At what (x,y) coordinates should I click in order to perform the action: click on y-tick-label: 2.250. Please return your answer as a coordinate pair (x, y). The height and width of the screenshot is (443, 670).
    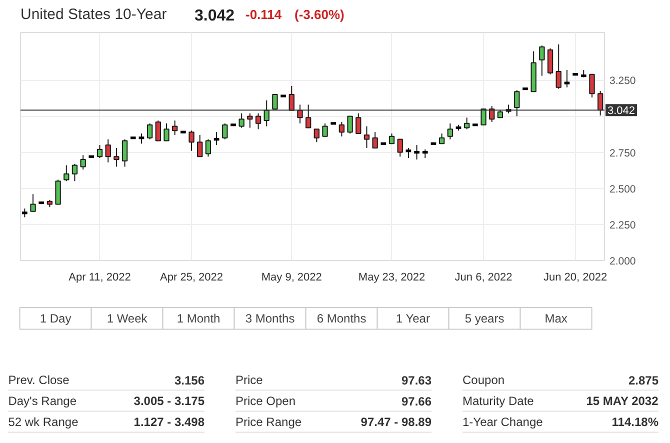
    Looking at the image, I should click on (623, 225).